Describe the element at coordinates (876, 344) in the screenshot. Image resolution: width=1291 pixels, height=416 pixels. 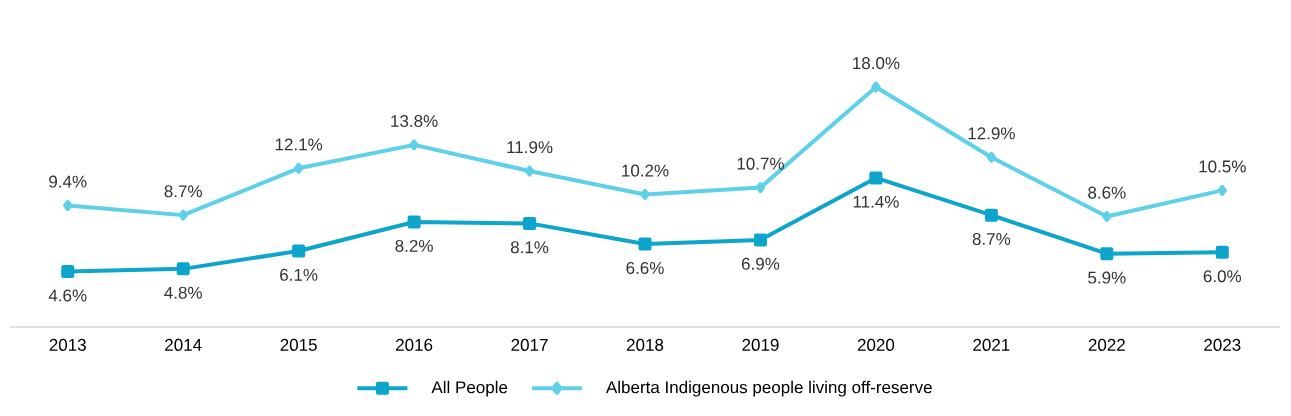
I see `x-tick-label: 2020` at that location.